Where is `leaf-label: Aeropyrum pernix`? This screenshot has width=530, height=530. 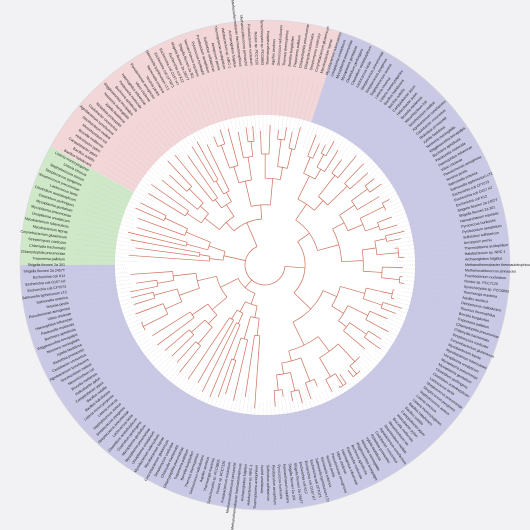
leaf-label: Aeropyrum pernix is located at coordinates (478, 241).